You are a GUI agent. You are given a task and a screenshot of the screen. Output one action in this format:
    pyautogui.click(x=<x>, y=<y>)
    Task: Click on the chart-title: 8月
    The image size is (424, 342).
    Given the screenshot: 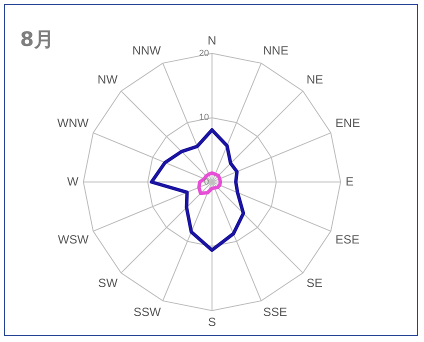 What is the action you would take?
    pyautogui.click(x=37, y=39)
    